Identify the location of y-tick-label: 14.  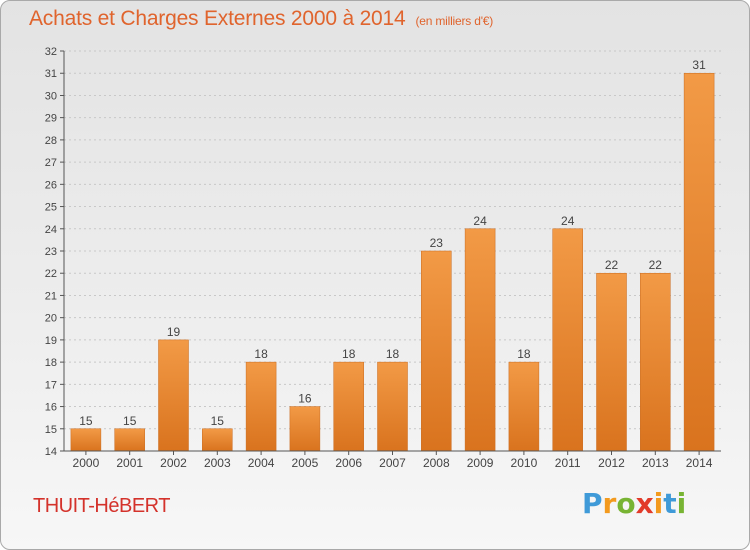
(51, 452).